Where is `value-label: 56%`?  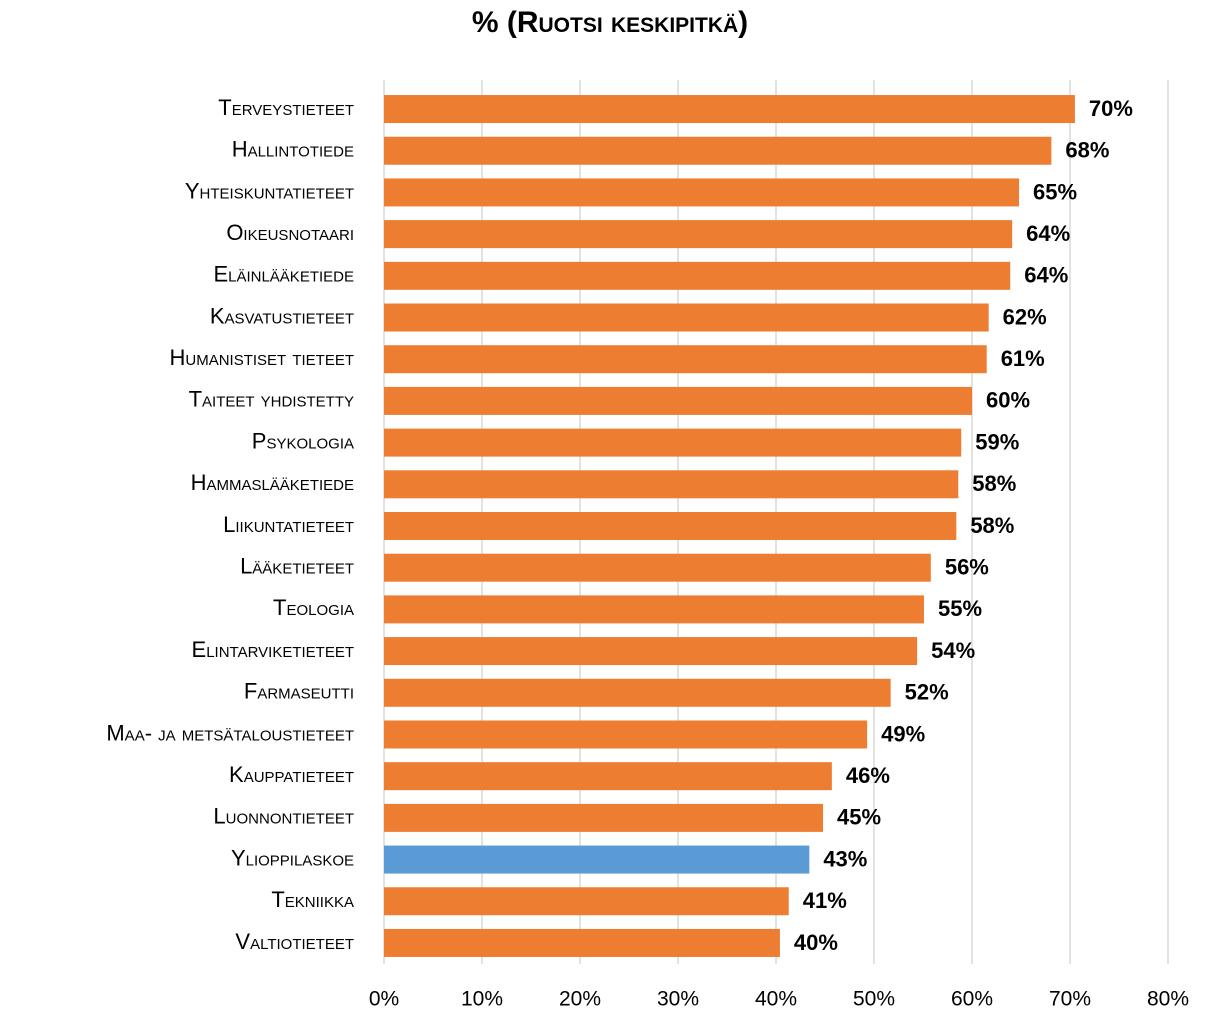
value-label: 56% is located at coordinates (967, 567).